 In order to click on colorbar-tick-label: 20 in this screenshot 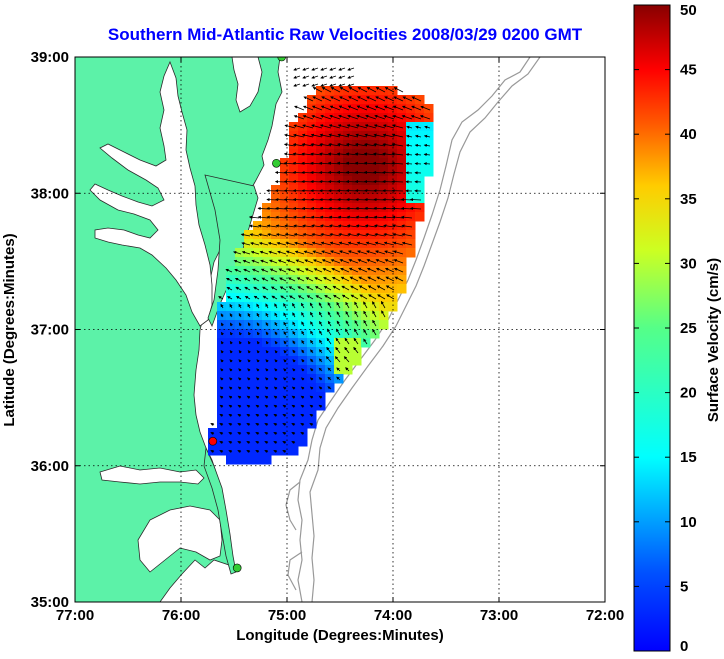, I will do `click(688, 393)`.